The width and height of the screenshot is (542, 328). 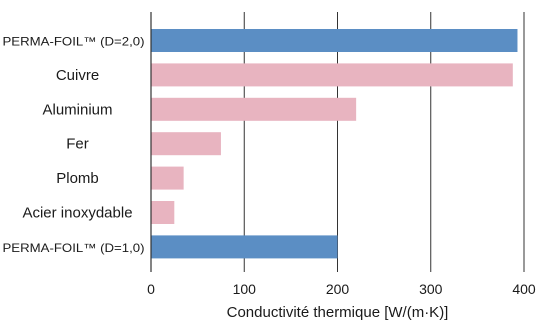 I want to click on x-tick-label-200: 200, so click(x=338, y=289).